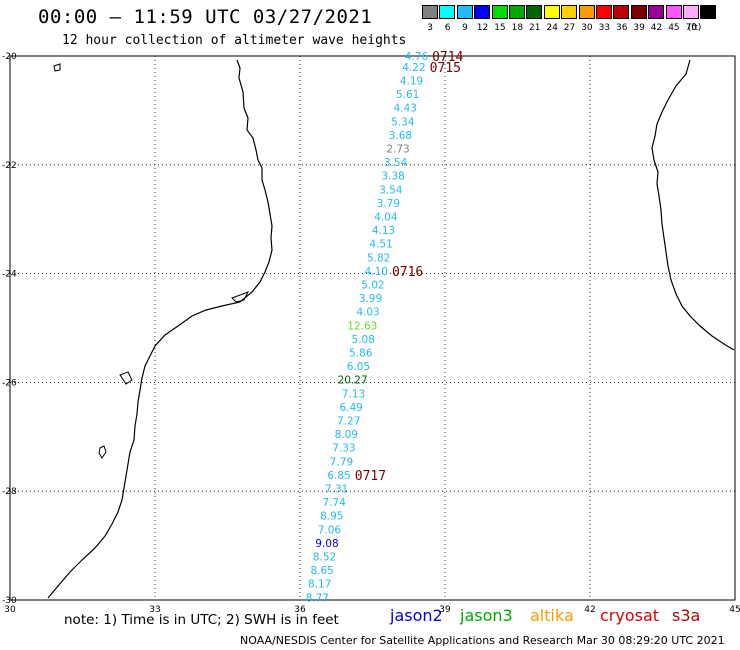 Image resolution: width=740 pixels, height=650 pixels. What do you see at coordinates (465, 28) in the screenshot?
I see `legend-label: 9` at bounding box center [465, 28].